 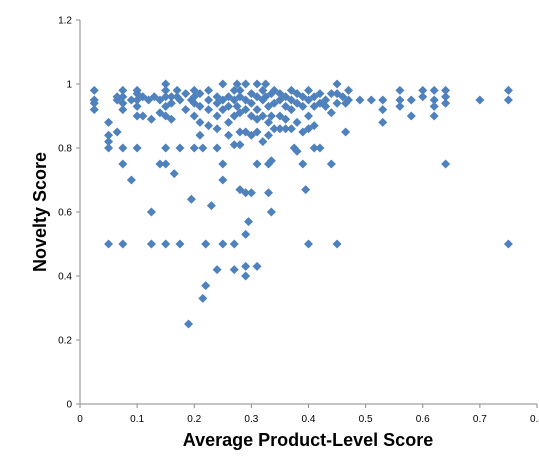 I want to click on x-tick-label: 0.1, so click(x=137, y=419).